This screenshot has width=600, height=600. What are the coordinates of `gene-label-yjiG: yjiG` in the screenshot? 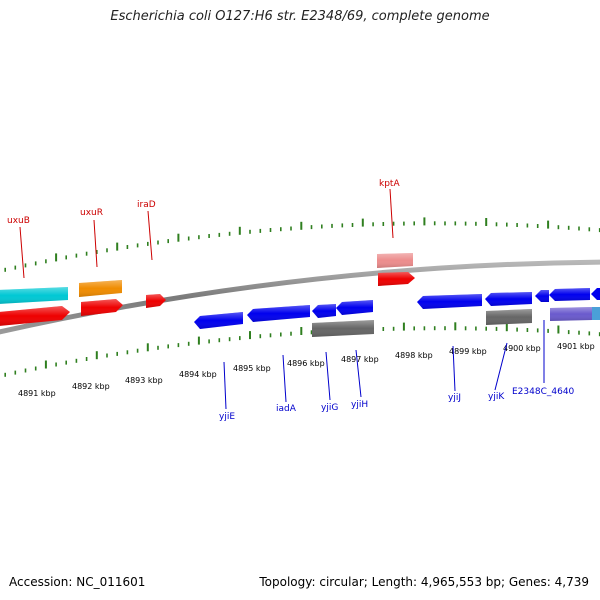 It's located at (329, 408).